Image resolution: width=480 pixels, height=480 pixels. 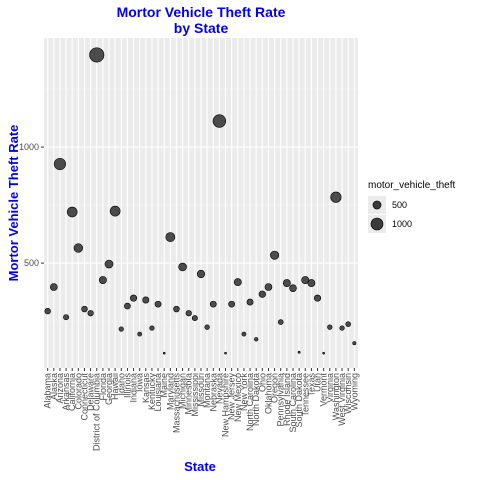 I want to click on x-tick-label: Nevada, so click(x=219, y=388).